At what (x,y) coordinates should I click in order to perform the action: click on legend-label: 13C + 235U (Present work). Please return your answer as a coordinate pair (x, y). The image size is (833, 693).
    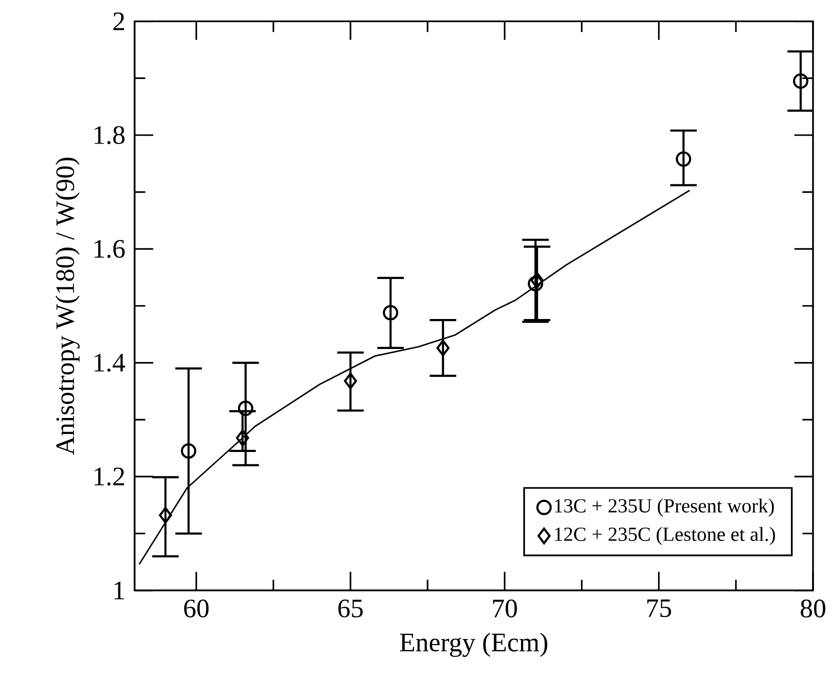
    Looking at the image, I should click on (664, 507).